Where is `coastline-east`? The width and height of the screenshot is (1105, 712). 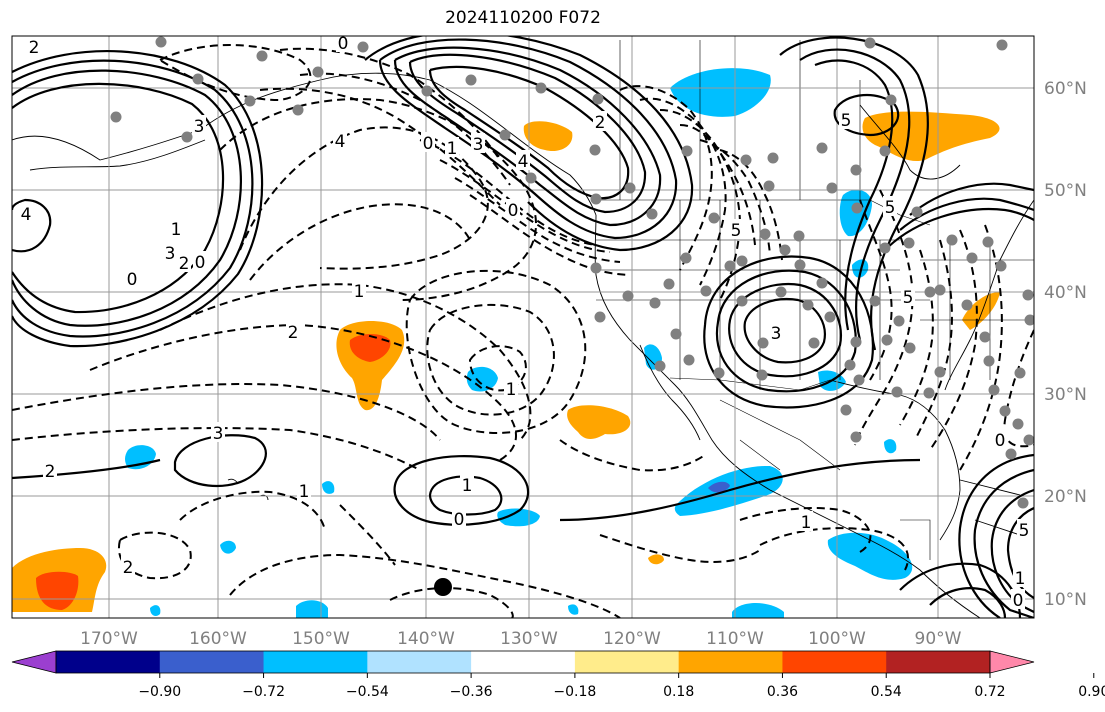
coastline-east is located at coordinates (989, 295).